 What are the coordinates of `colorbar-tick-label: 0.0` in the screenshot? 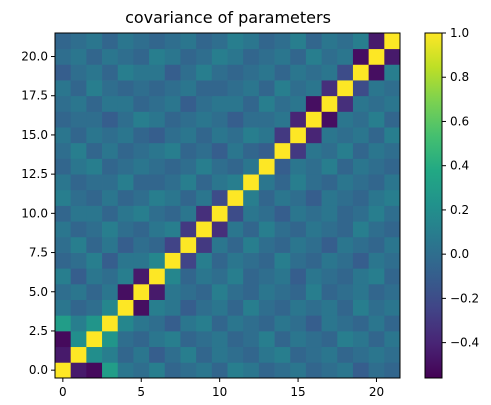 It's located at (459, 254).